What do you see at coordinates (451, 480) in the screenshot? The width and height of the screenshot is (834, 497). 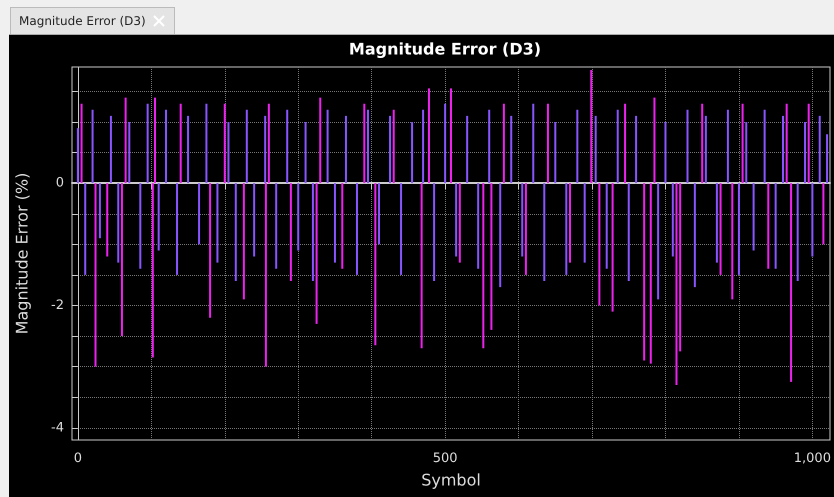 I see `x-axis-title: Symbol` at bounding box center [451, 480].